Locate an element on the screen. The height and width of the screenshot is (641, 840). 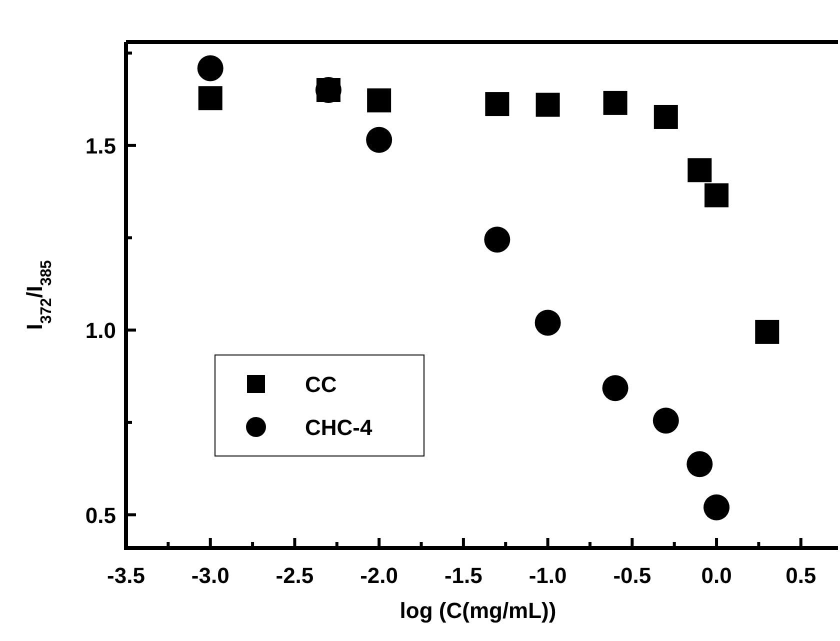
y-tick-label: 0.5 is located at coordinates (100, 515).